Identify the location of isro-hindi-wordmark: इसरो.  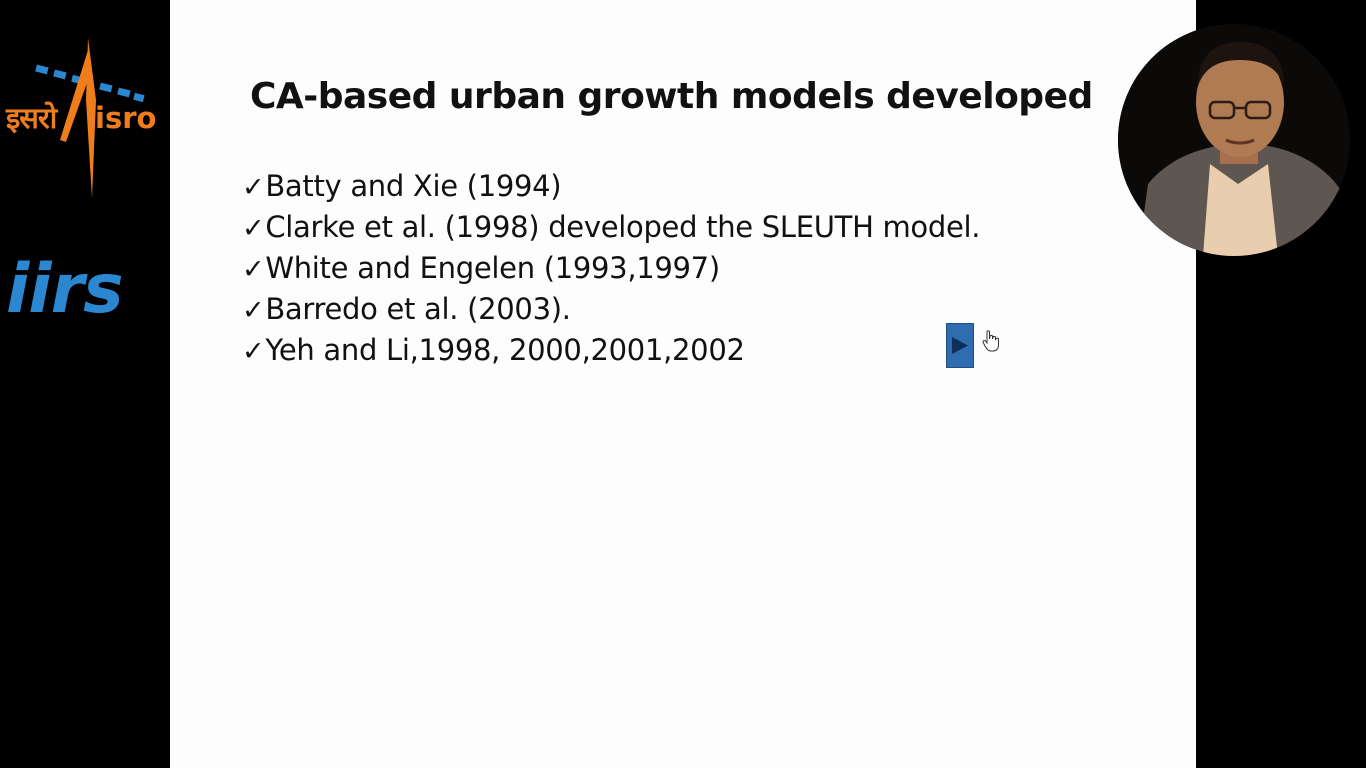
(31, 118).